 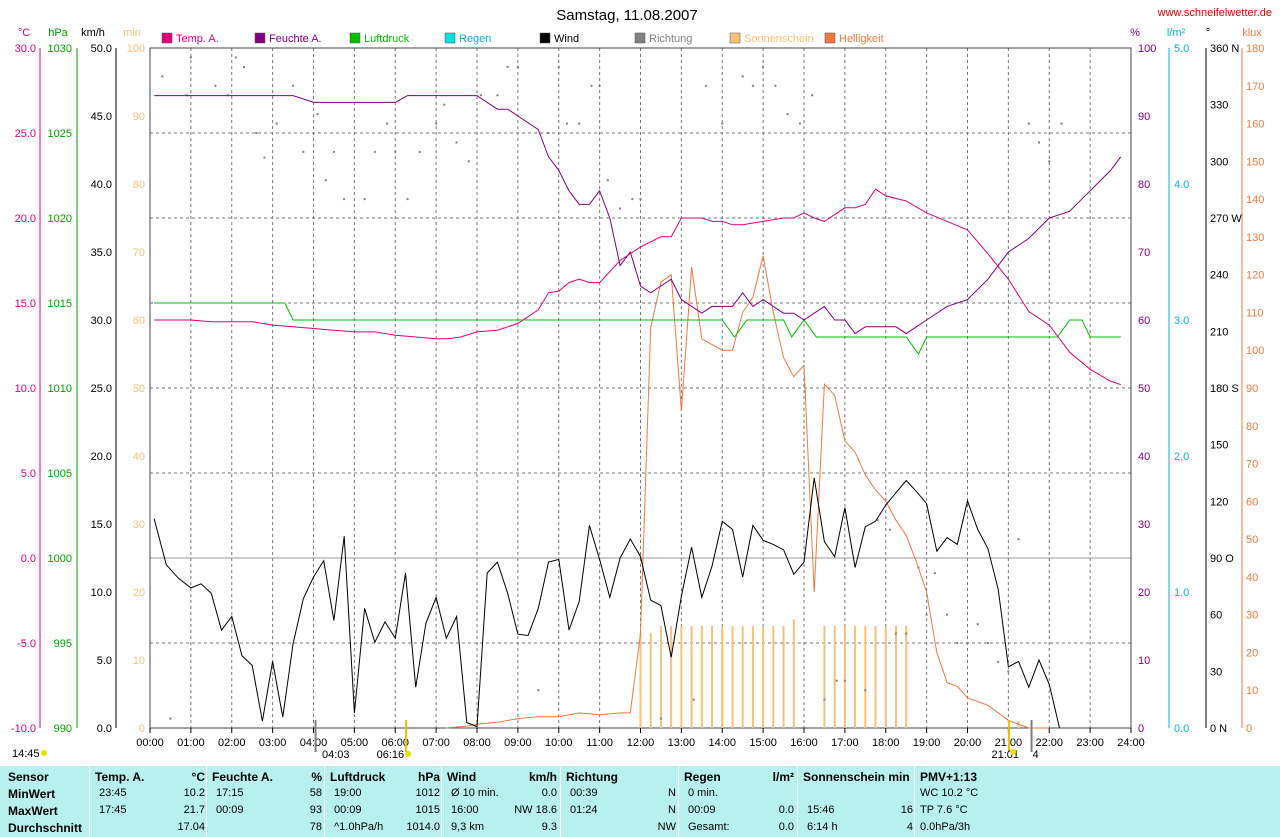 What do you see at coordinates (139, 661) in the screenshot?
I see `minutes-tick-label: 10` at bounding box center [139, 661].